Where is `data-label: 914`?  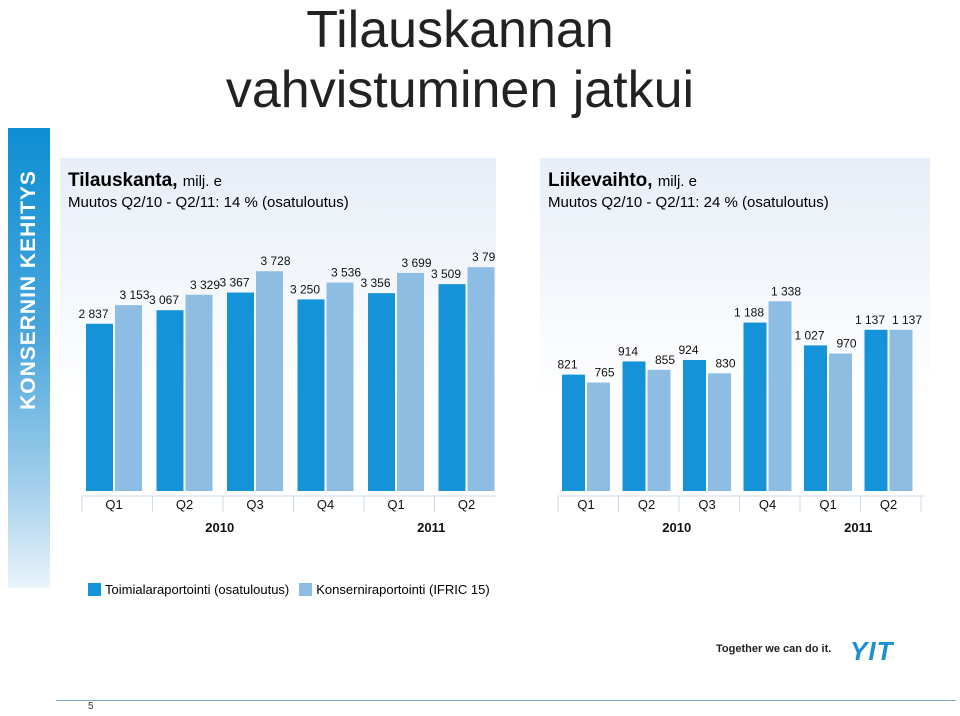 data-label: 914 is located at coordinates (628, 351).